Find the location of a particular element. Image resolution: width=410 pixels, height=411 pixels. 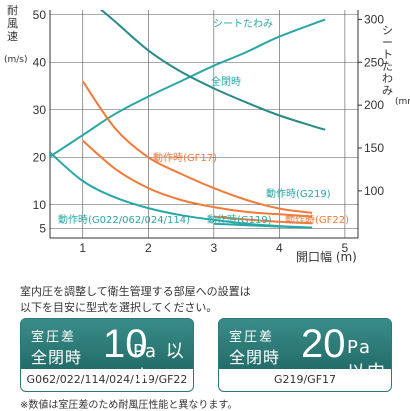

selection-note: 室内圧を調整して衛生管理する部屋への設置は 以下を目安に型式を選択してください。 is located at coordinates (210, 300).